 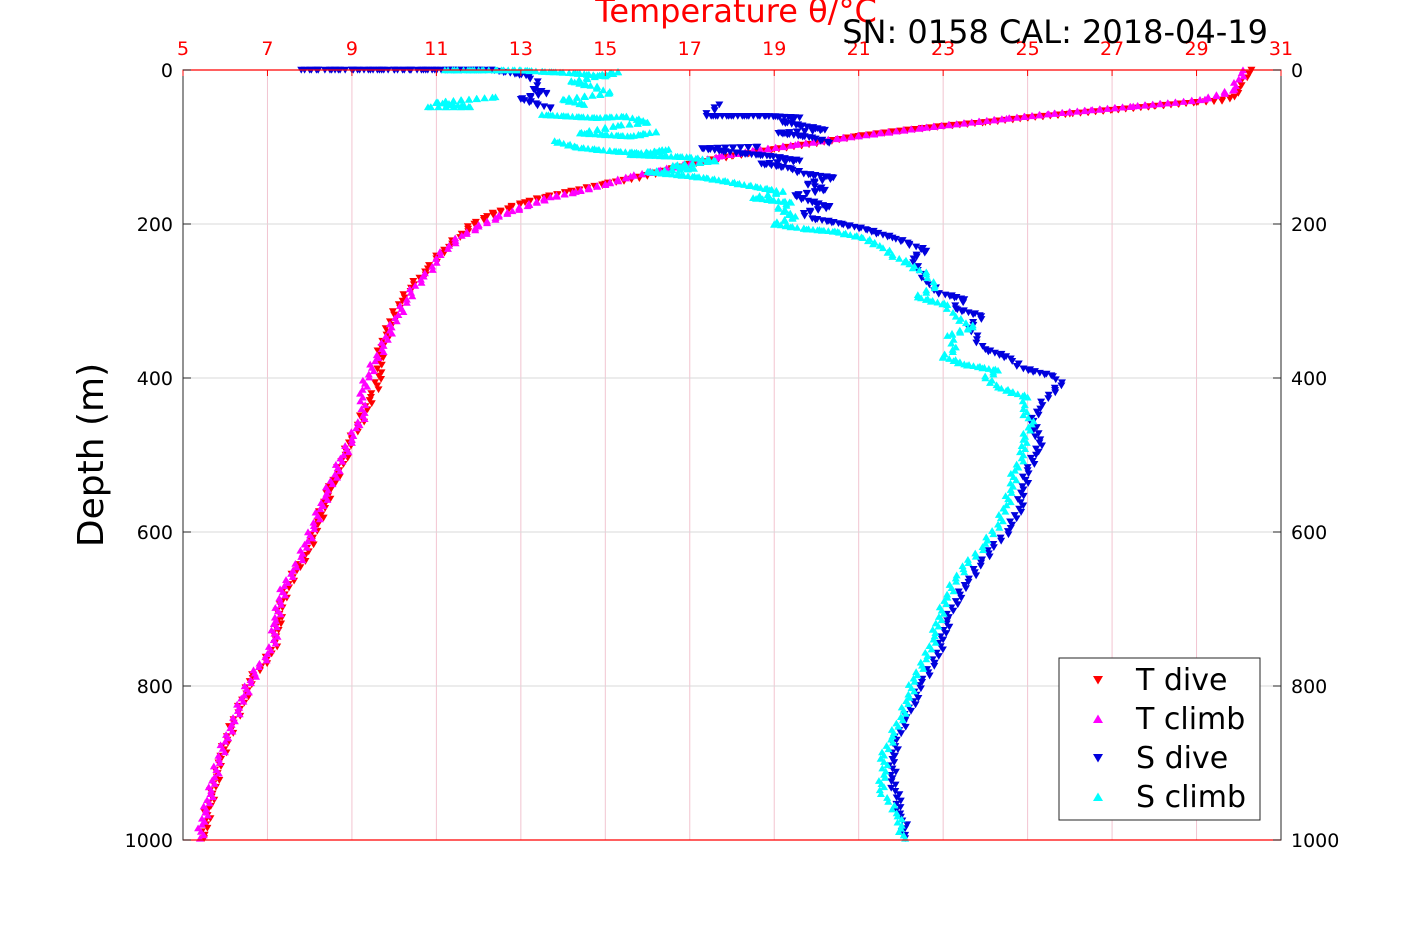 I want to click on legend-marker, so click(x=1098, y=758).